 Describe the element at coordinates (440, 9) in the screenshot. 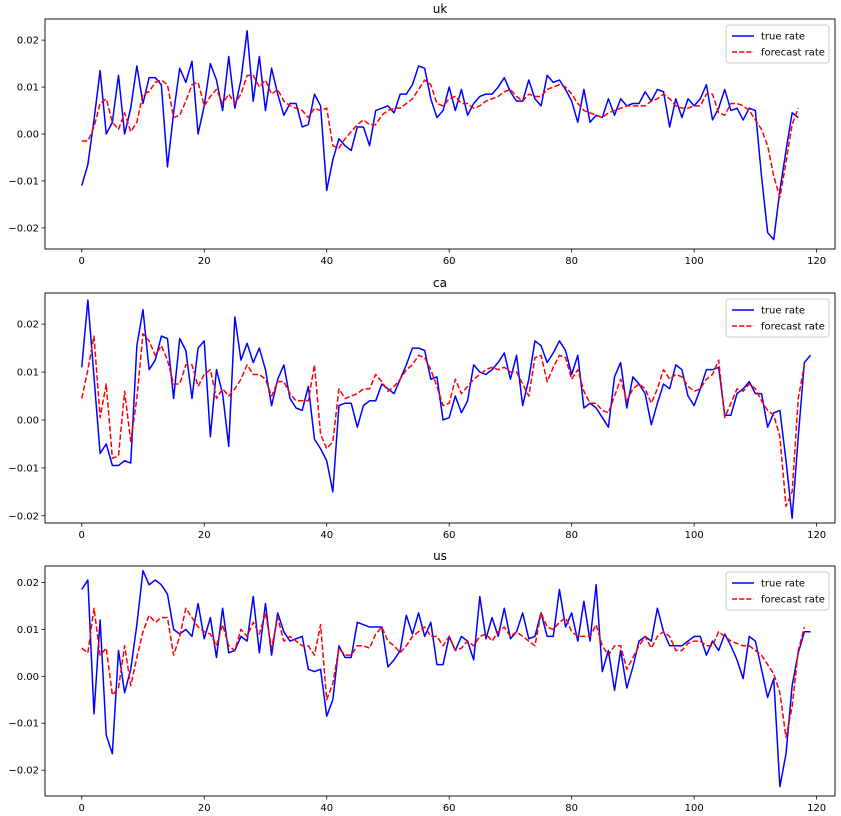

I see `chart-title: uk` at that location.